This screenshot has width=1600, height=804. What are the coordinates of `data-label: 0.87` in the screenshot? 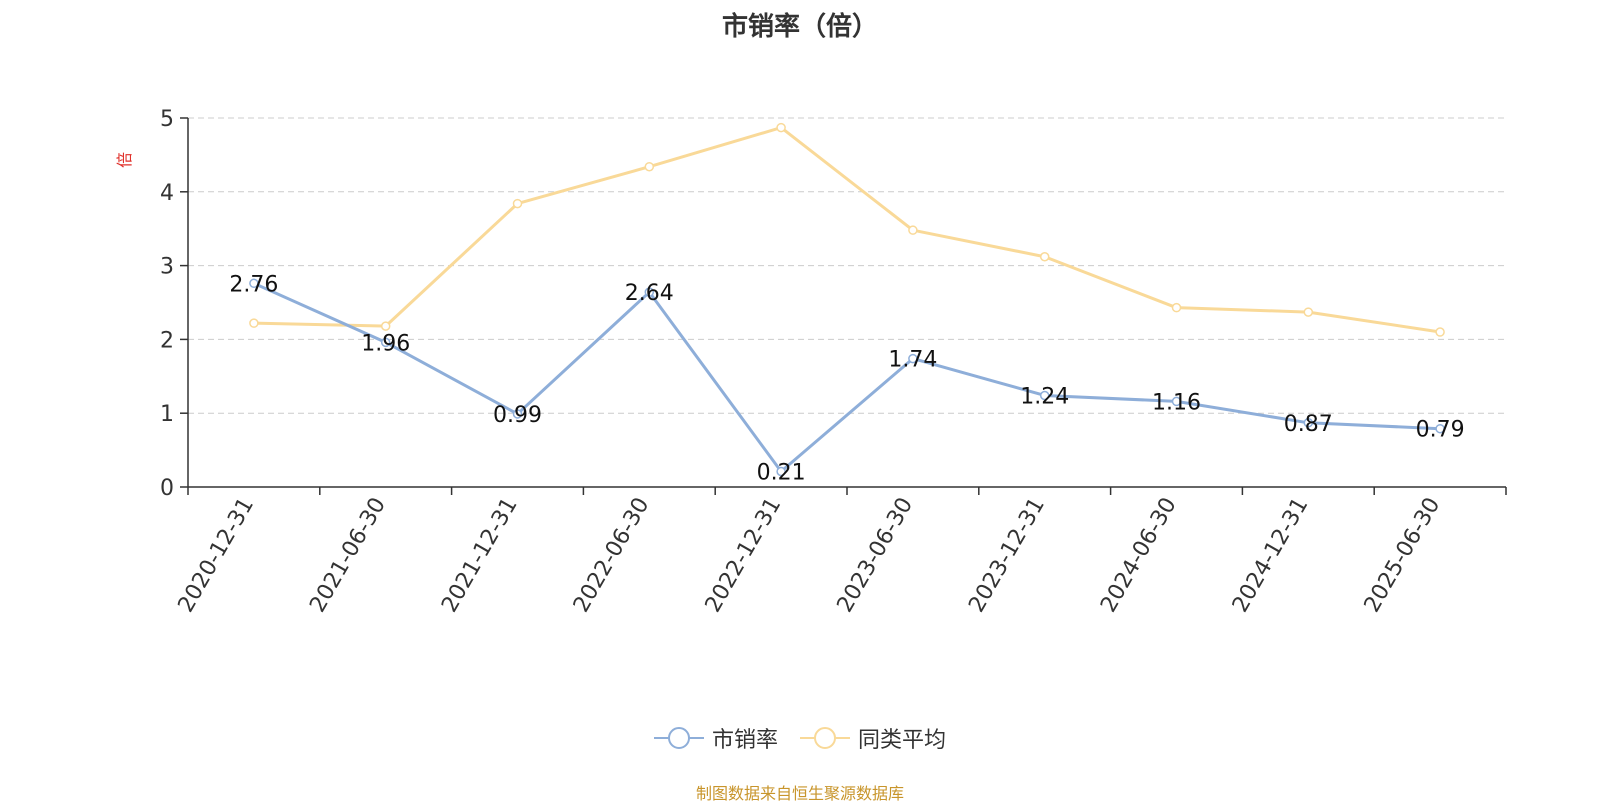 It's located at (1308, 424).